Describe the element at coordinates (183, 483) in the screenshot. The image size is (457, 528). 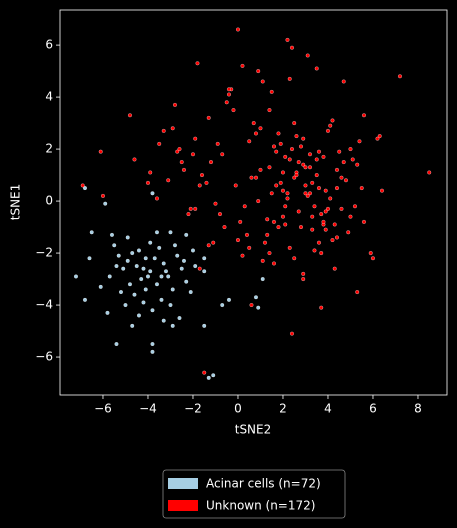
I see `legend-swatch` at that location.